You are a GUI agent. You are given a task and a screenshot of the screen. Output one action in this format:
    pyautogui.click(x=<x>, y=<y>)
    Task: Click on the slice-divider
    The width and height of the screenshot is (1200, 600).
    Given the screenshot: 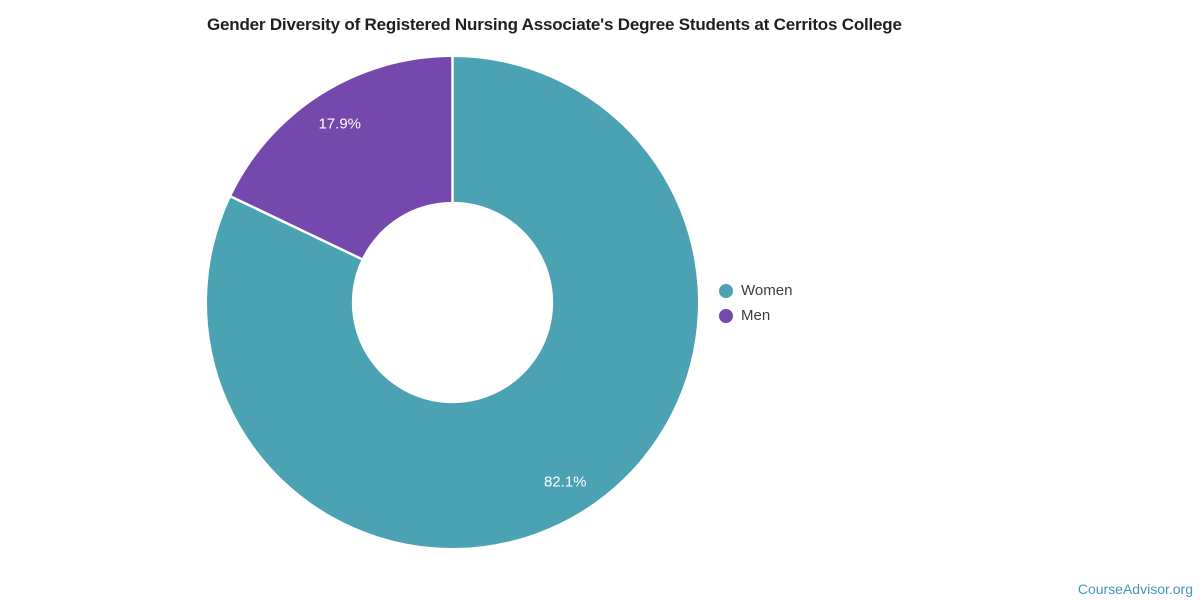 What is the action you would take?
    pyautogui.click(x=297, y=228)
    